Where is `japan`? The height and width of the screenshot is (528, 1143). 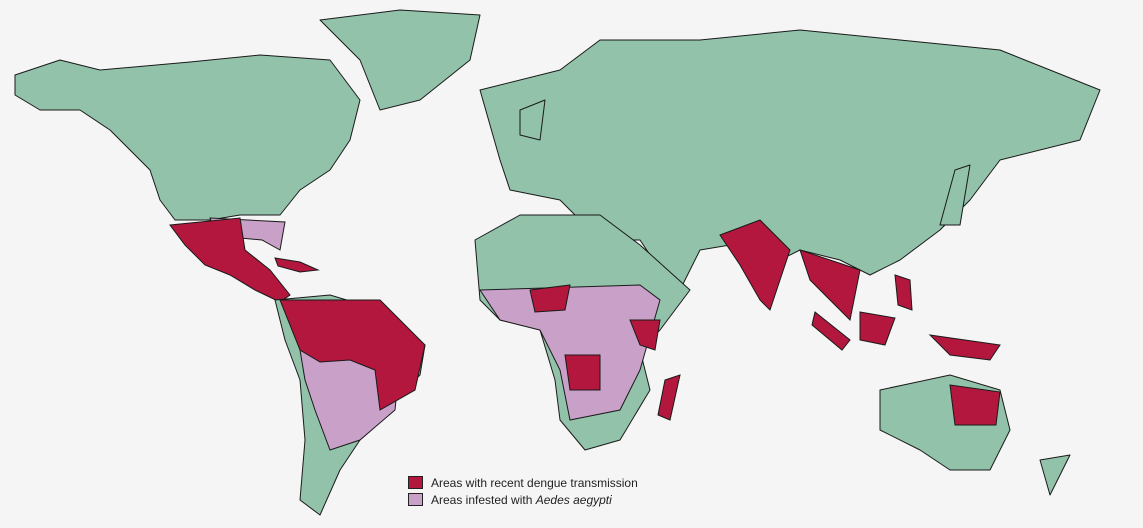 japan is located at coordinates (955, 195).